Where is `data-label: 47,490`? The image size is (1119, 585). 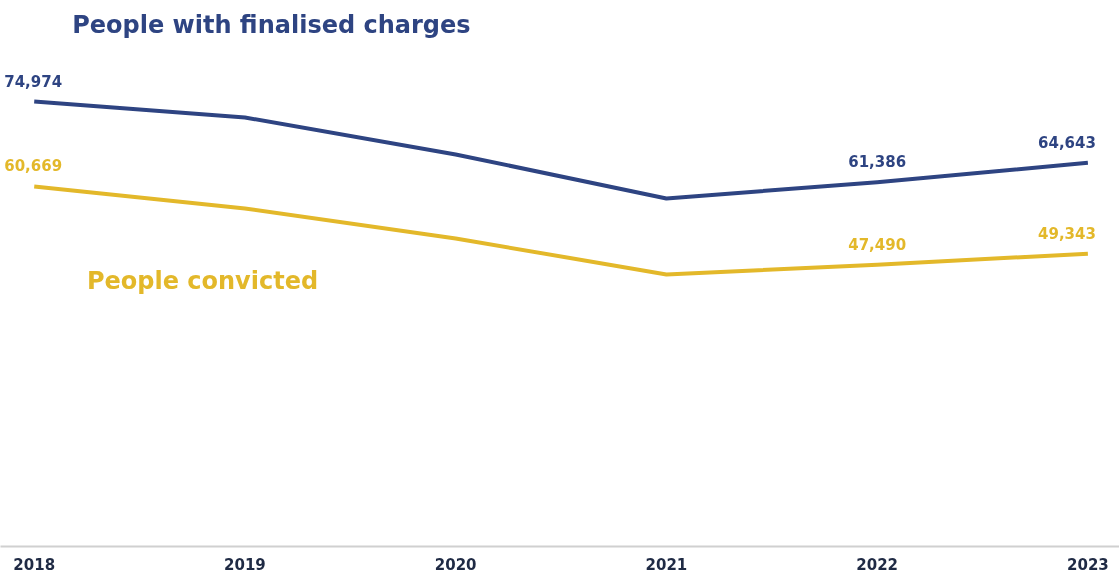
data-label: 47,490 is located at coordinates (877, 244).